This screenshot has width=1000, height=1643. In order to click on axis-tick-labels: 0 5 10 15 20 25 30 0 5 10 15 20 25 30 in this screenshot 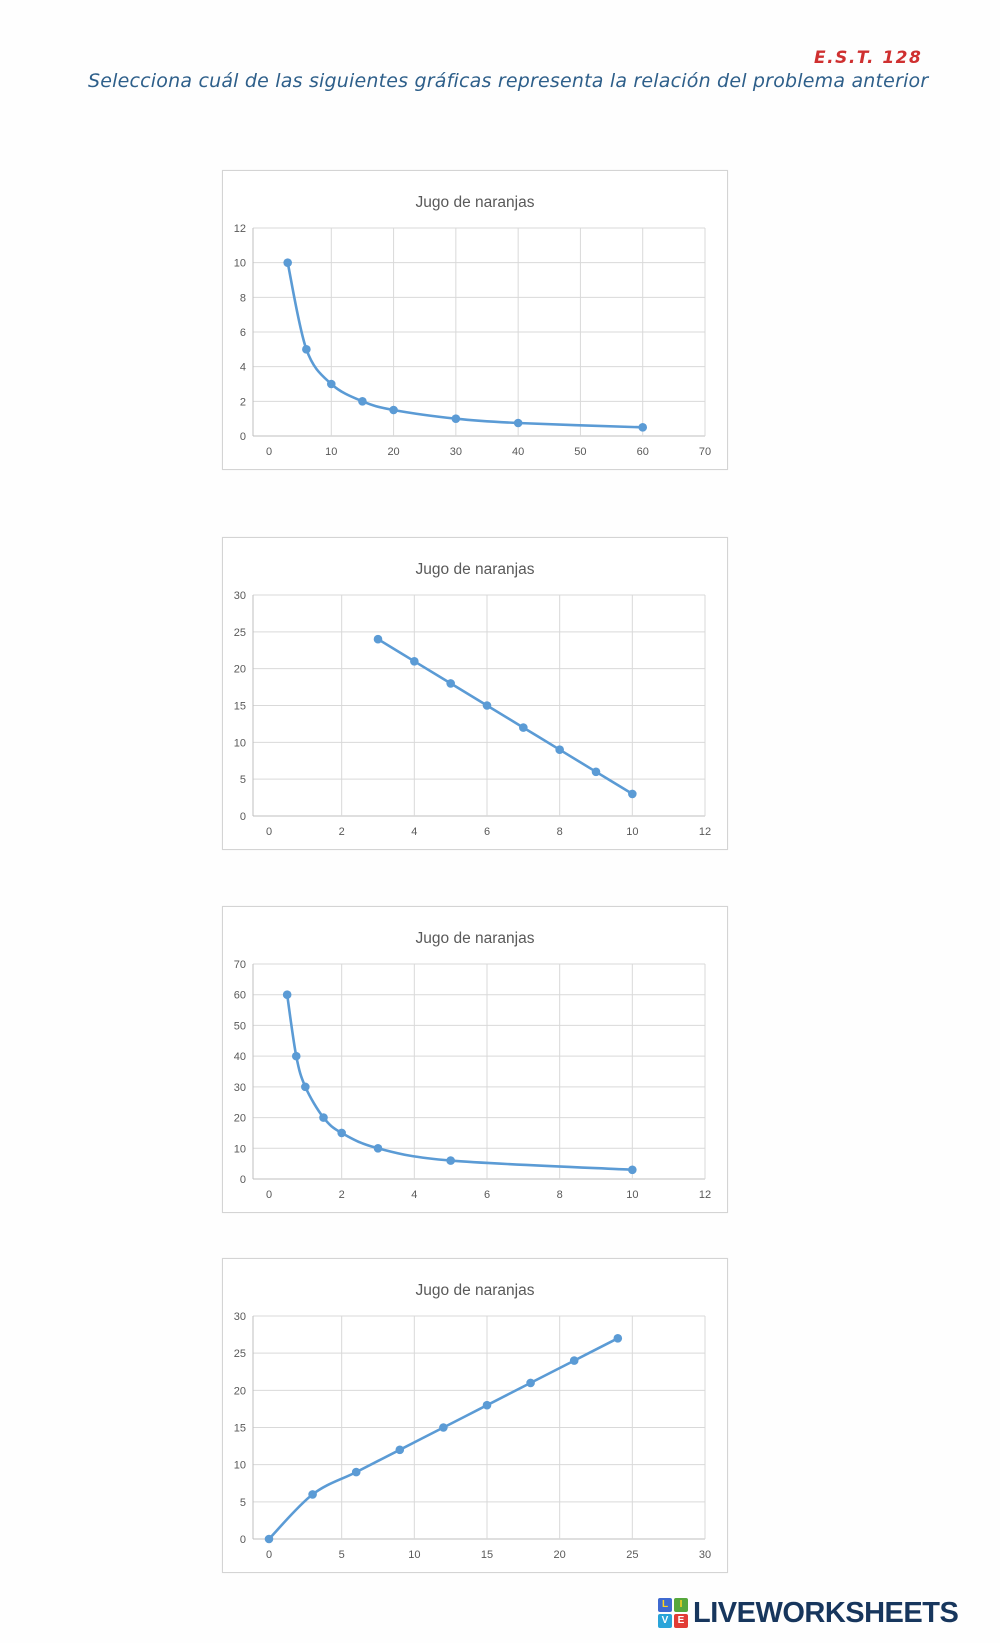, I will do `click(472, 1436)`.